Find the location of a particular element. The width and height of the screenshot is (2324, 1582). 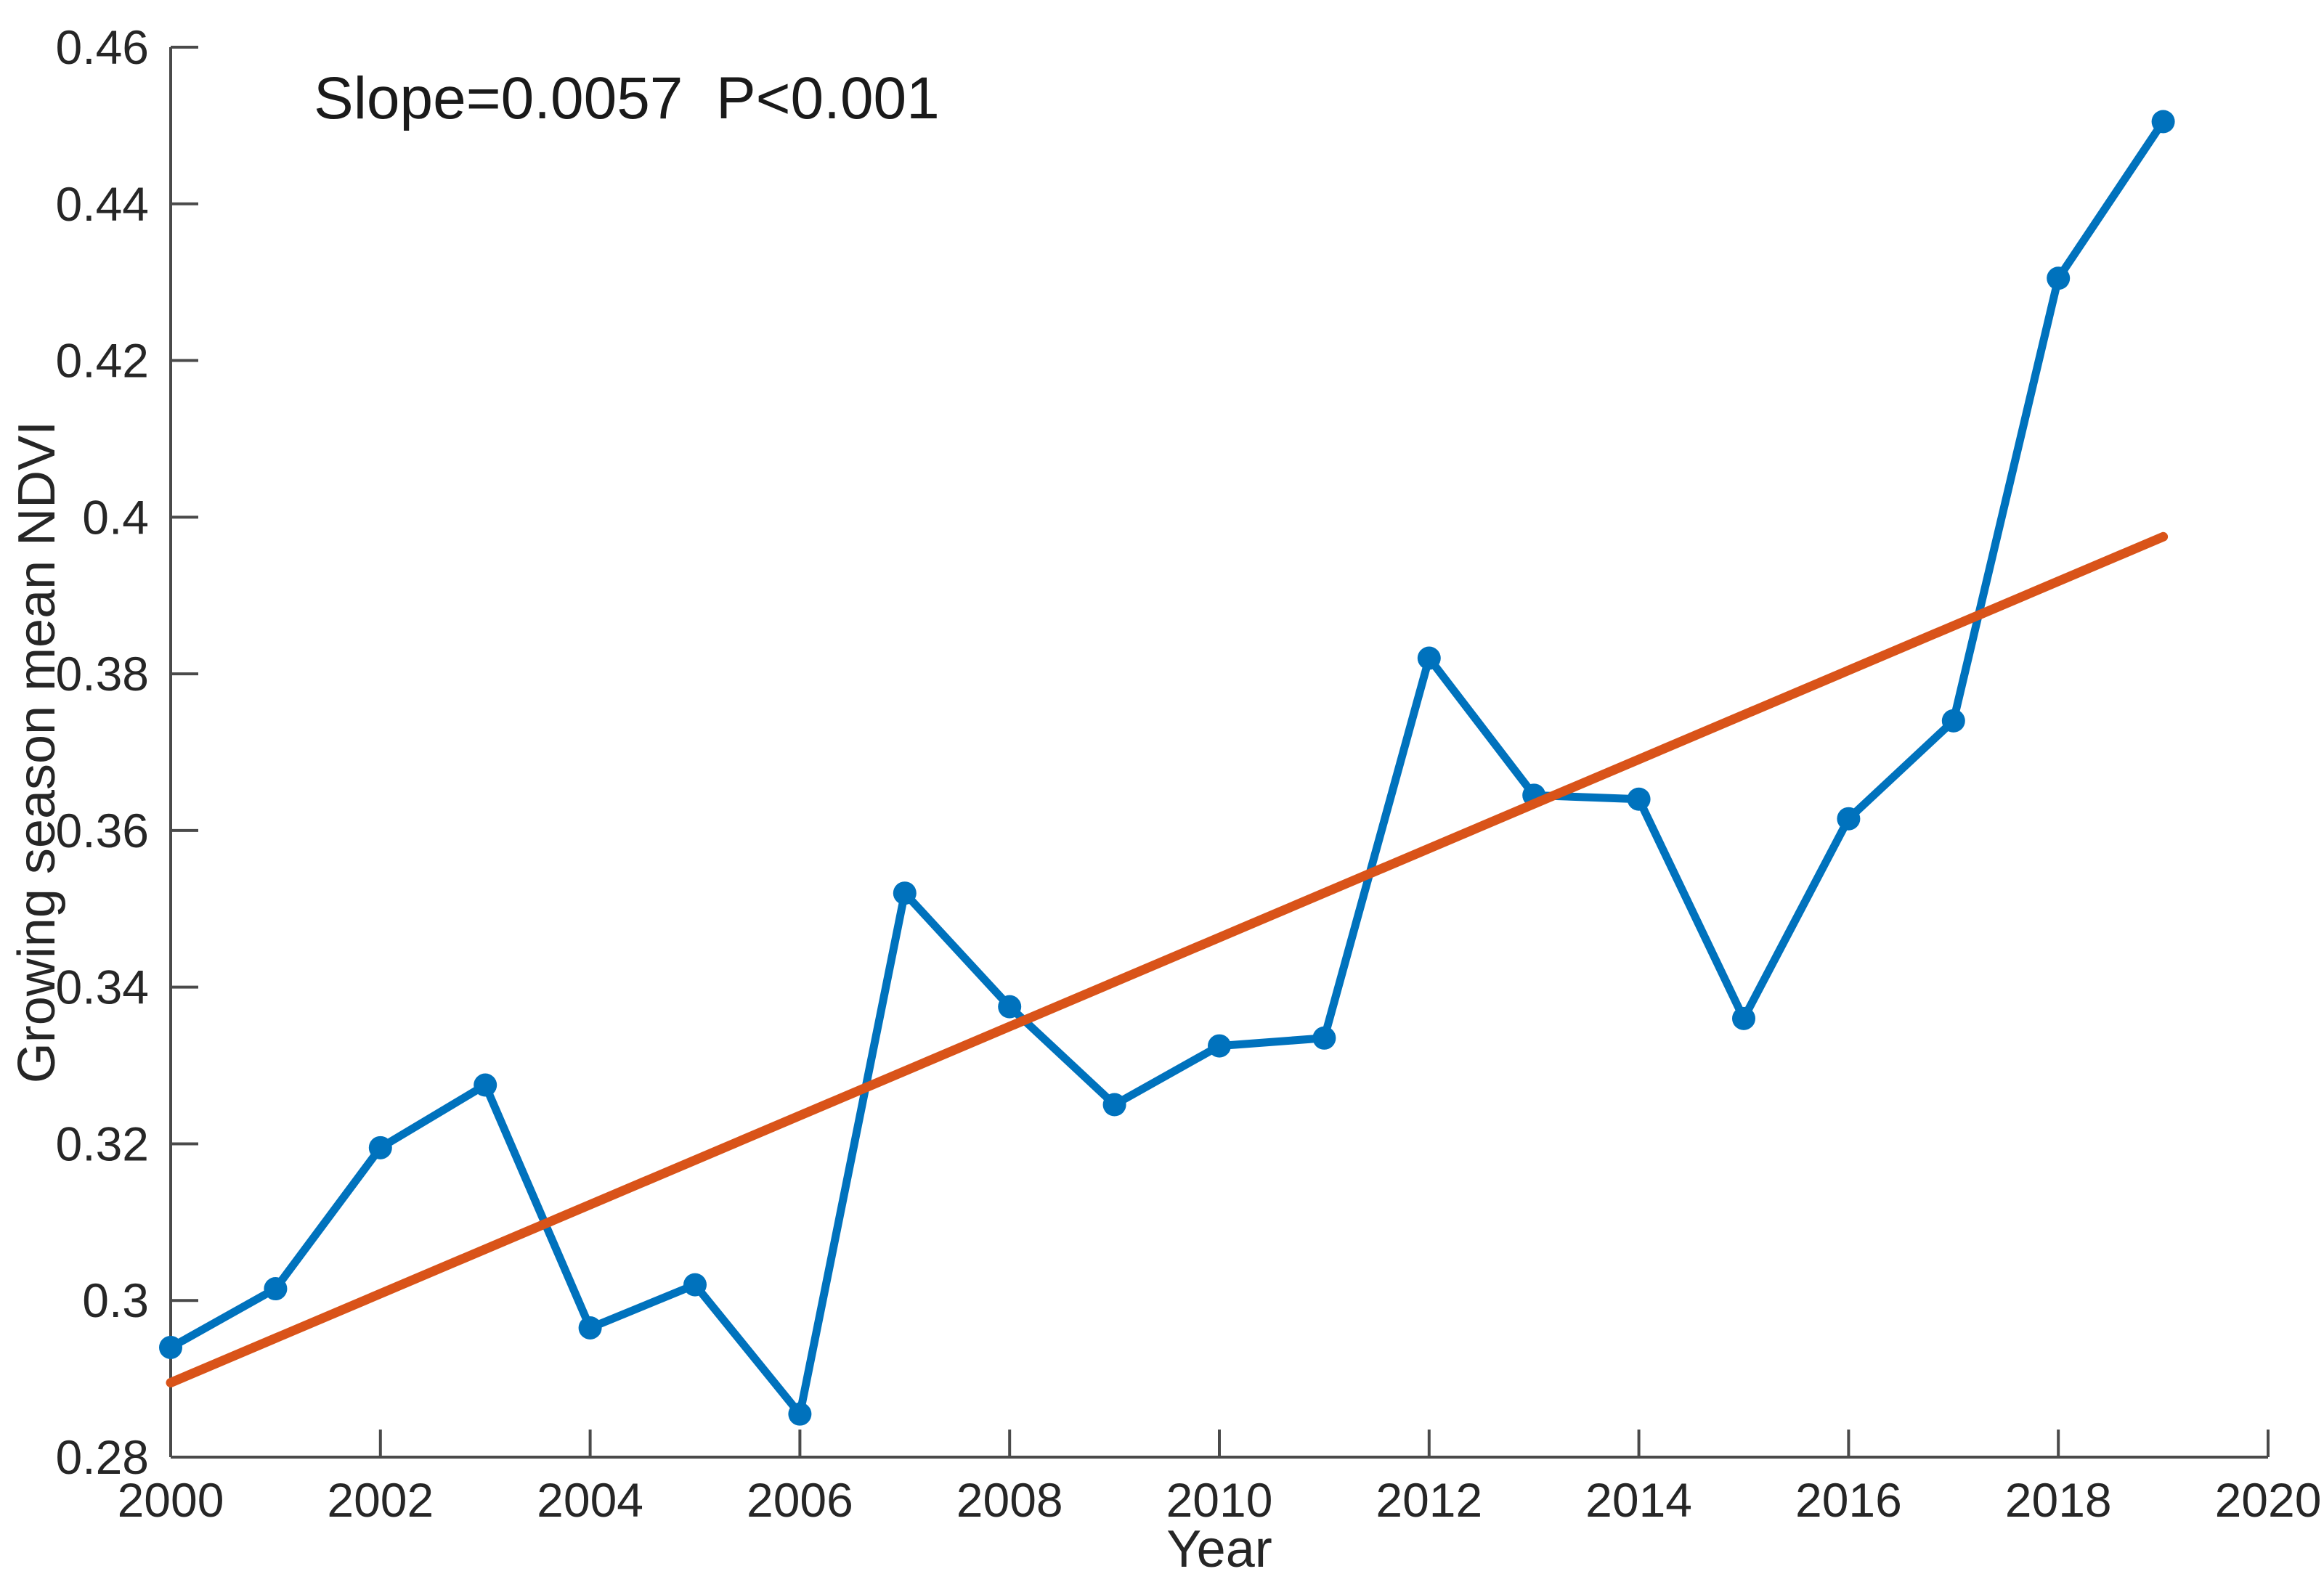

x-tick-label: 2010 is located at coordinates (1219, 1500).